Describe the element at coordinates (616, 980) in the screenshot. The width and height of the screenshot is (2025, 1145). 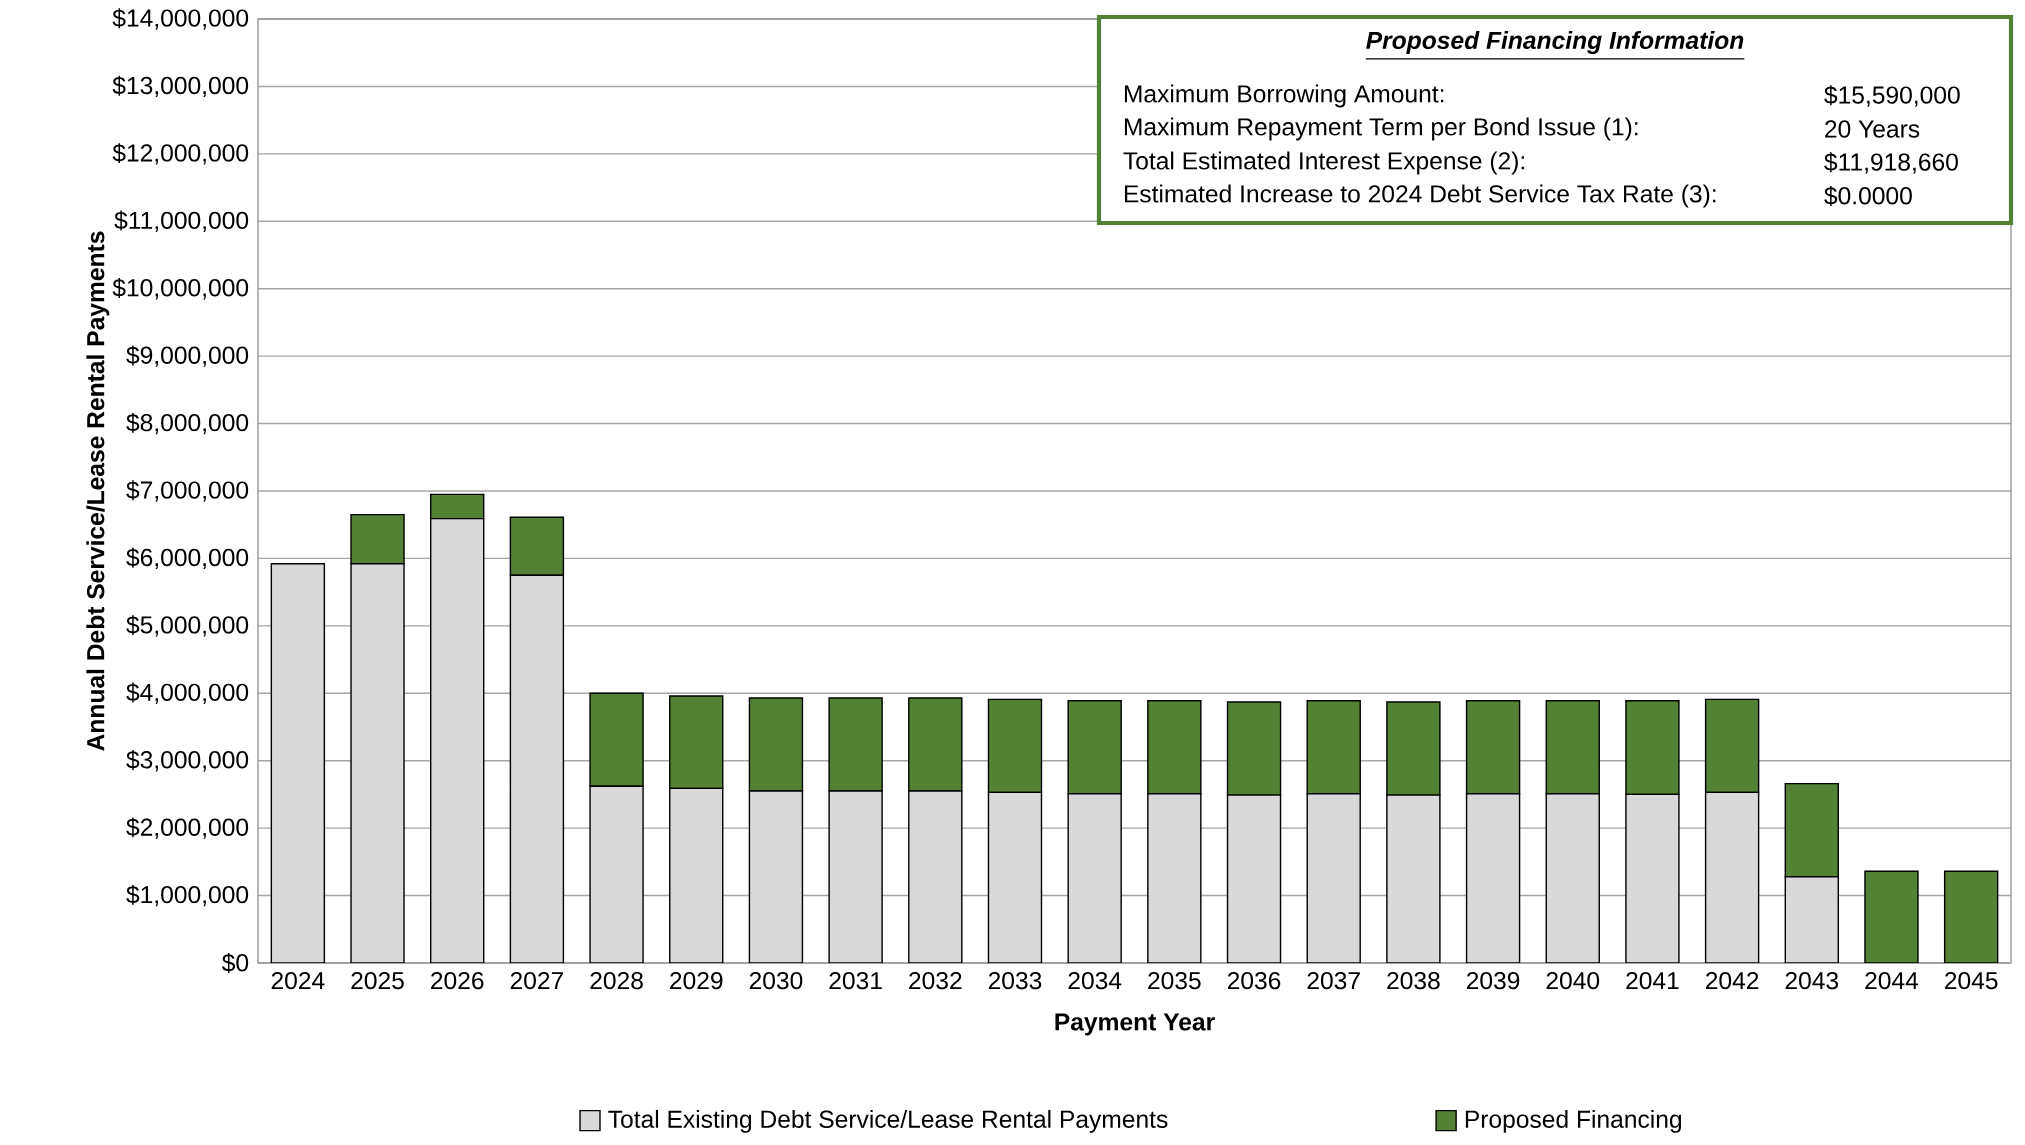
I see `x-tick-label: 2028` at that location.